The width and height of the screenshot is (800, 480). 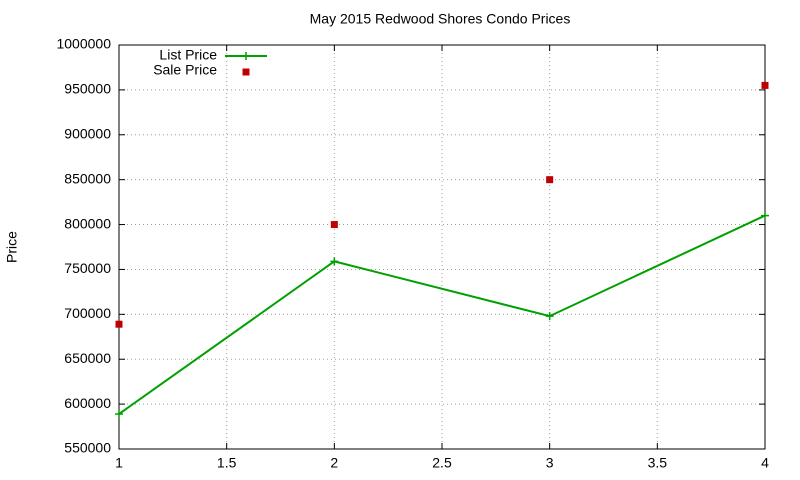 What do you see at coordinates (83, 44) in the screenshot?
I see `y-tick-label: 1000000` at bounding box center [83, 44].